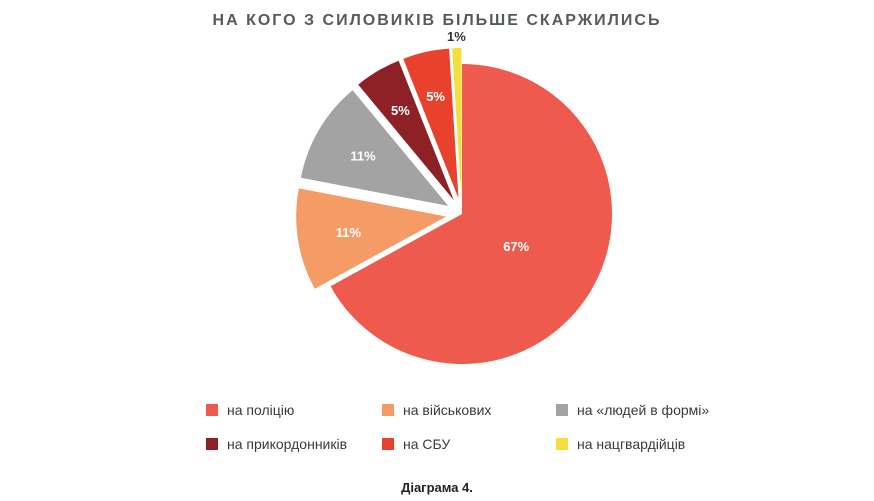  Describe the element at coordinates (457, 123) in the screenshot. I see `pie-slice-national-guard` at that location.